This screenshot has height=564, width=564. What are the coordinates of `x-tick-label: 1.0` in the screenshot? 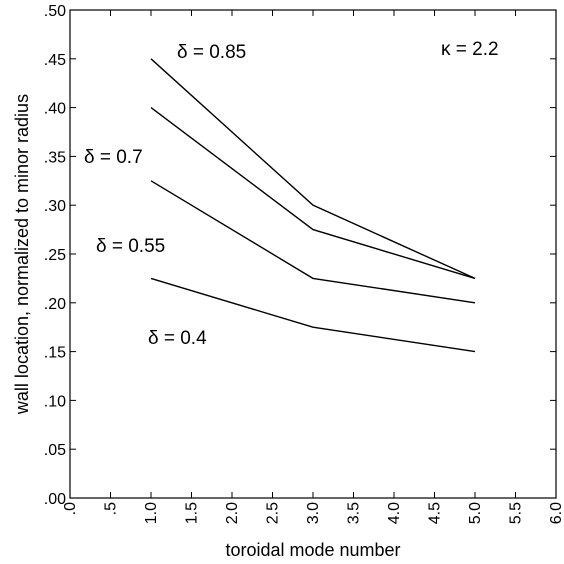 It's located at (151, 513).